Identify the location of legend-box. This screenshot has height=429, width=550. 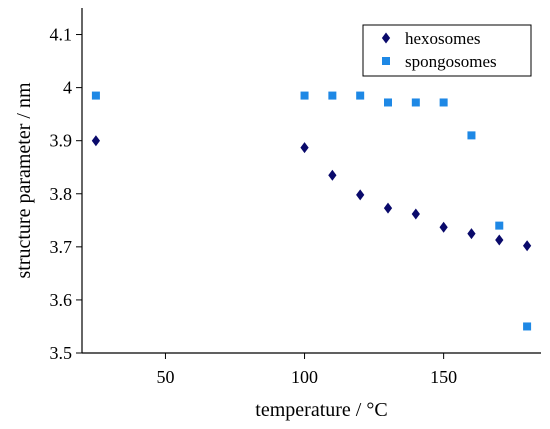
(447, 50).